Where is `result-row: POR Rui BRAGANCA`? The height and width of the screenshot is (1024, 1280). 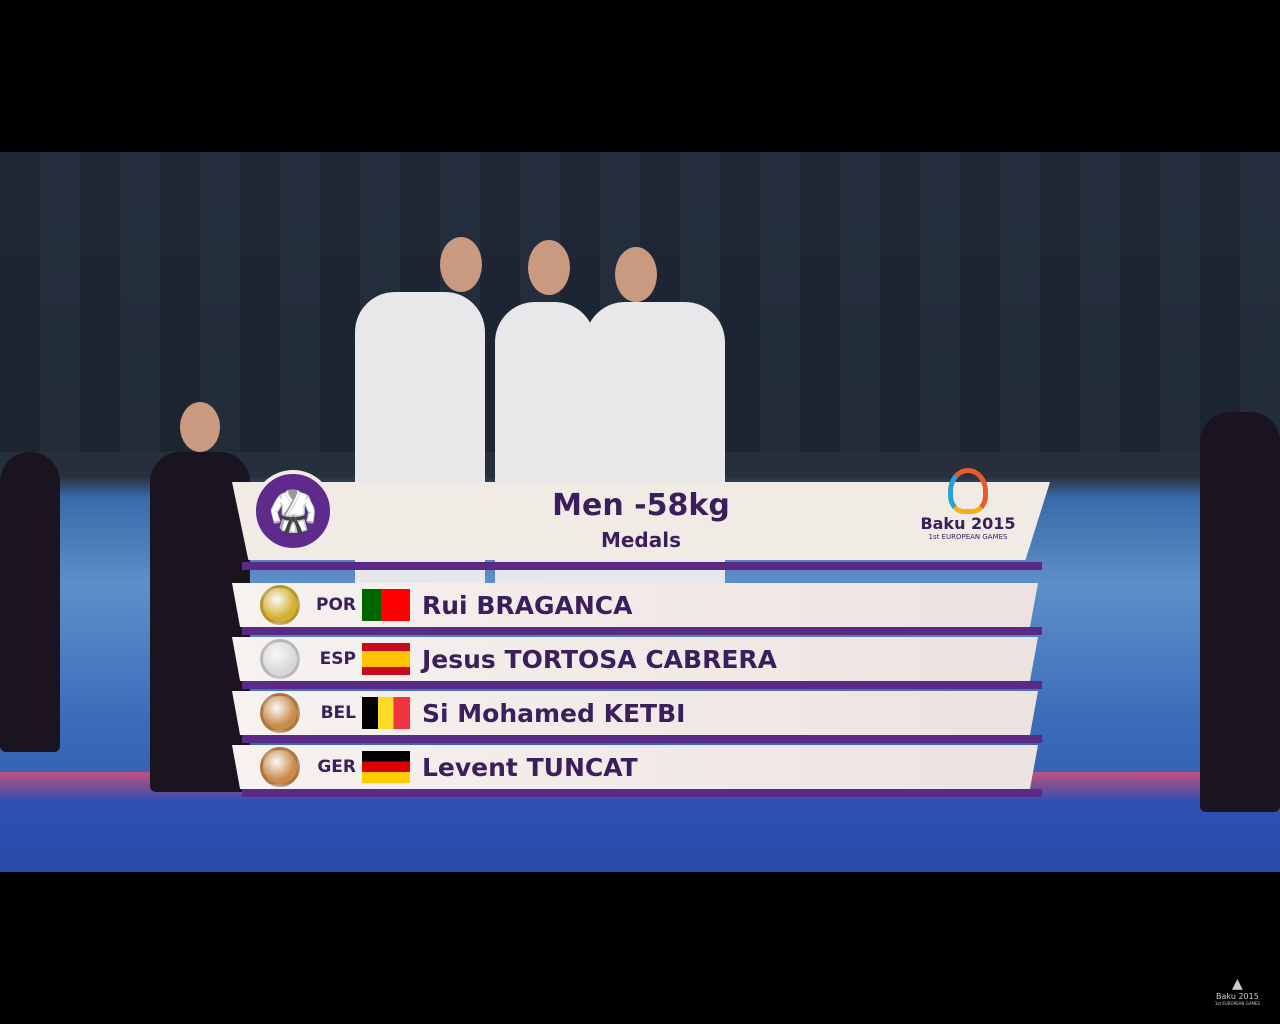 result-row: POR Rui BRAGANCA is located at coordinates (635, 605).